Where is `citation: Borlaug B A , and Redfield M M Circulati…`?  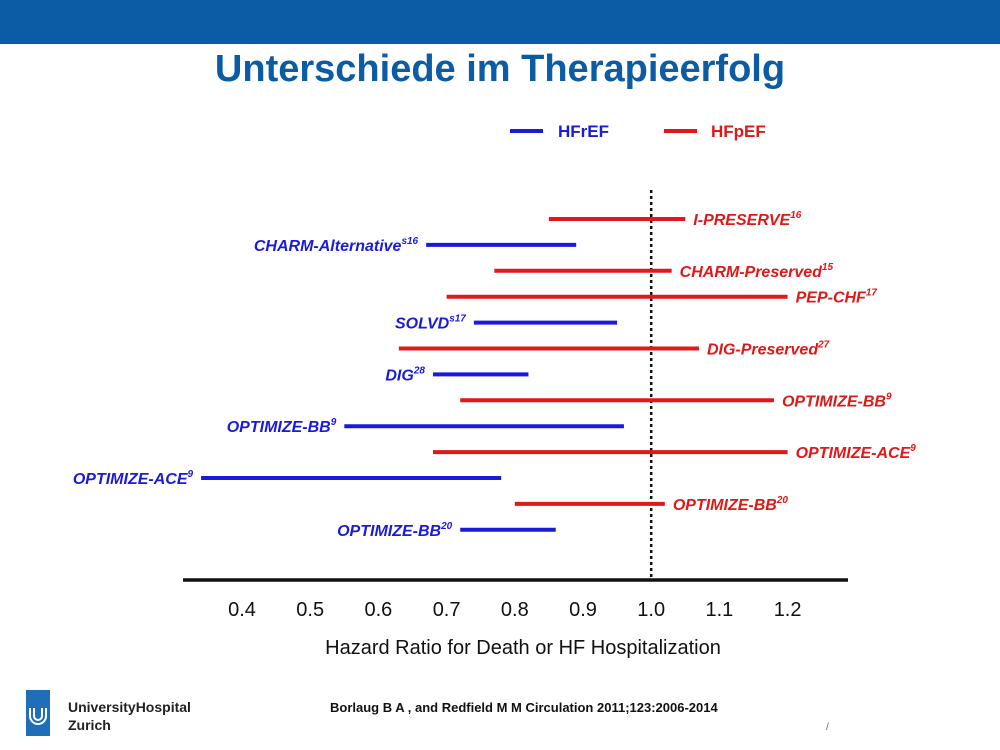
citation: Borlaug B A , and Redfield M M Circulati… is located at coordinates (524, 707).